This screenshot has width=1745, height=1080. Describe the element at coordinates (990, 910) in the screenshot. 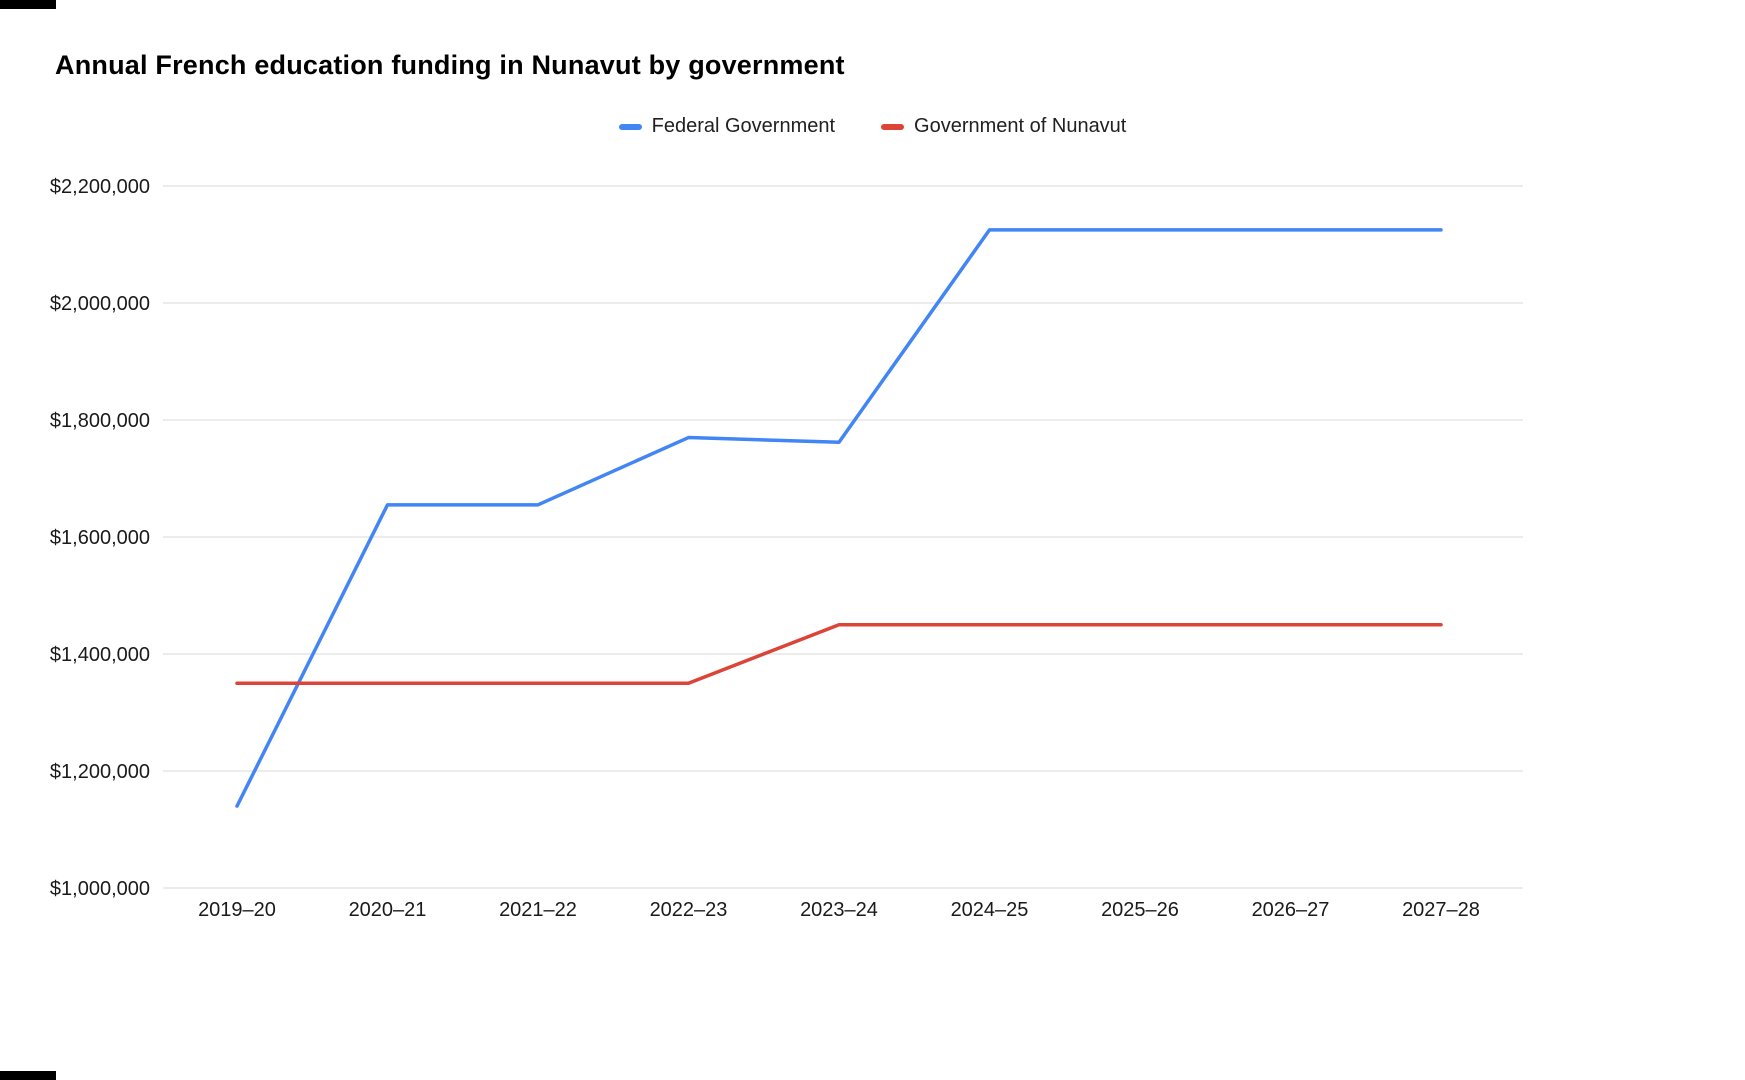

I see `x-tick-label: 2024–25` at that location.